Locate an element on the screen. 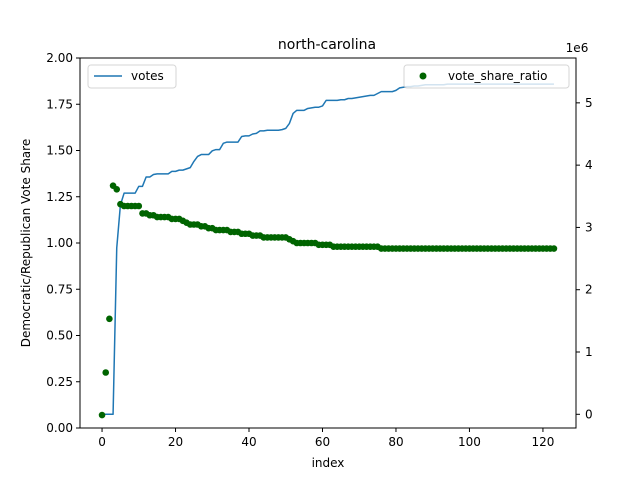  right-axis-ticks: 0 1 2 3 4 5 is located at coordinates (584, 258).